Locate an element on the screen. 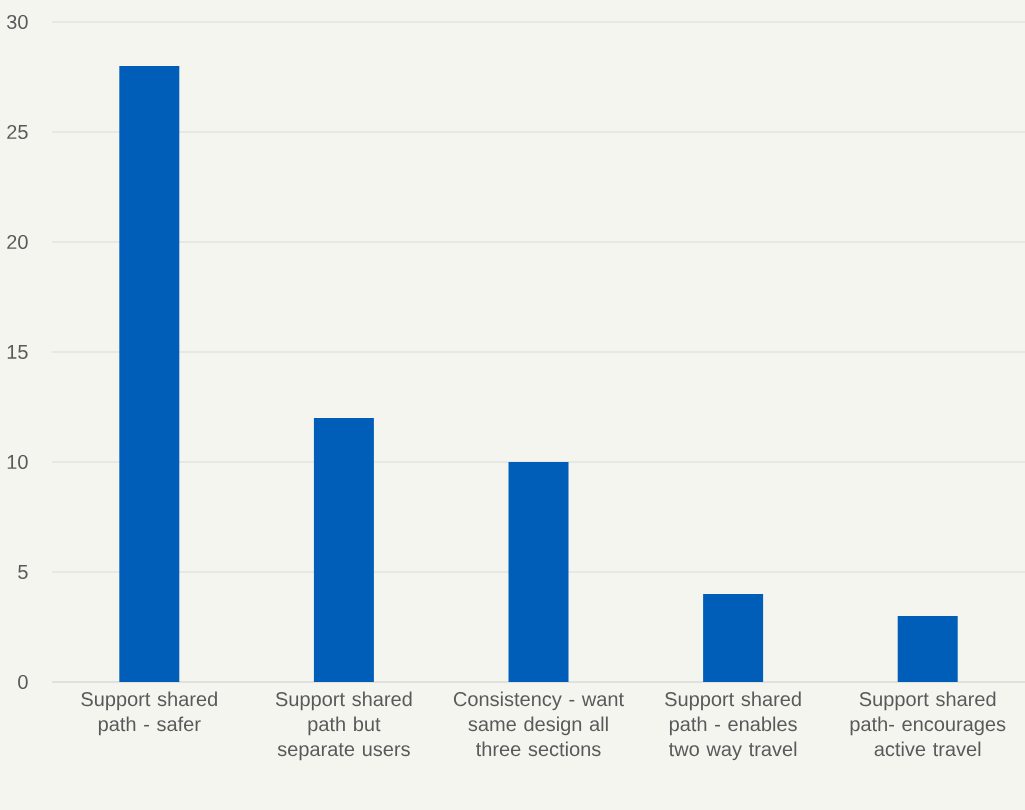 Image resolution: width=1025 pixels, height=810 pixels. y-tick-label: 0 is located at coordinates (23, 682).